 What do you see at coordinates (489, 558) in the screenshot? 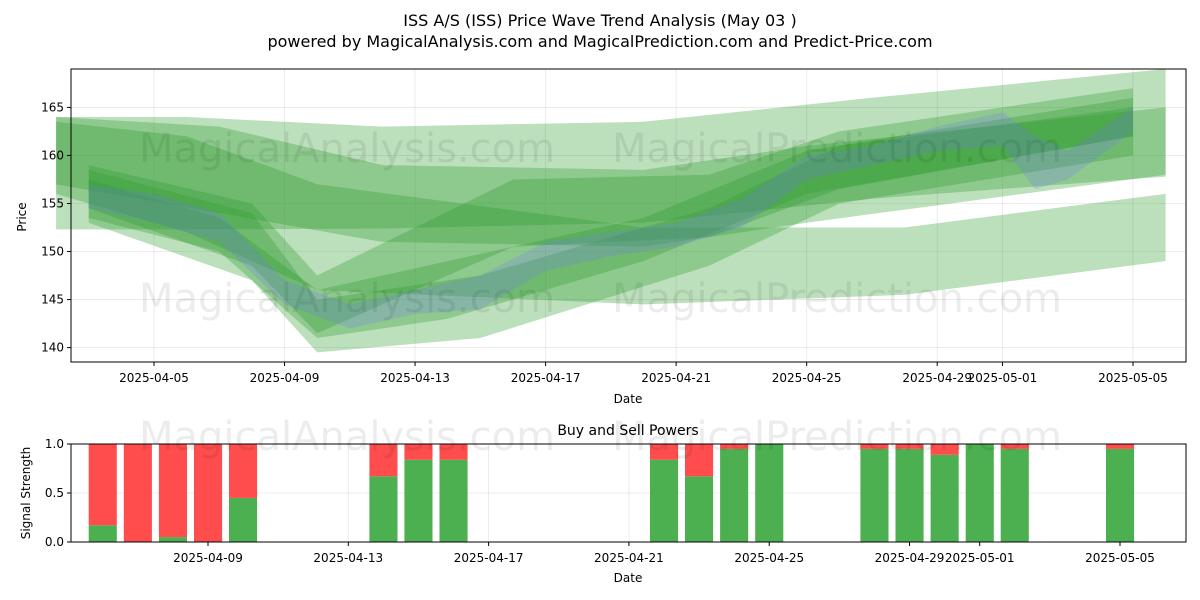
I see `signal-x-tick-label: 2025-04-17` at bounding box center [489, 558].